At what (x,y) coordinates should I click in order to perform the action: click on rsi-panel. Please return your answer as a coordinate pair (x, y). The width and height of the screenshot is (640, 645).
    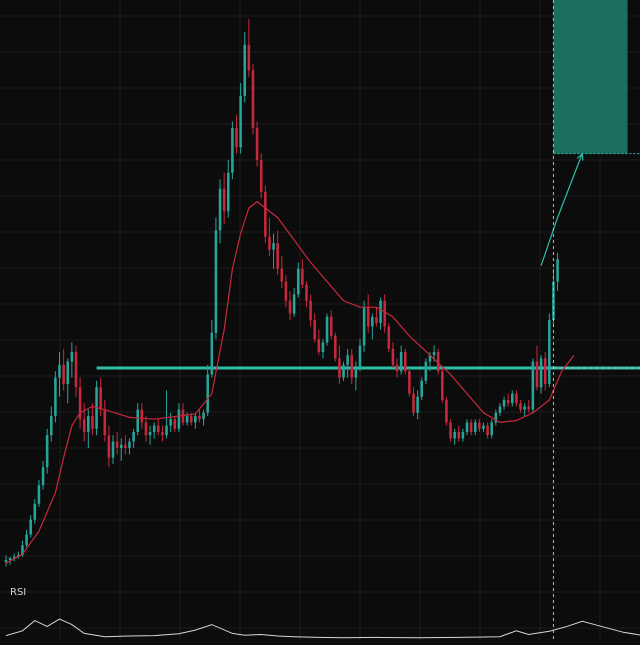
    Looking at the image, I should click on (322, 628).